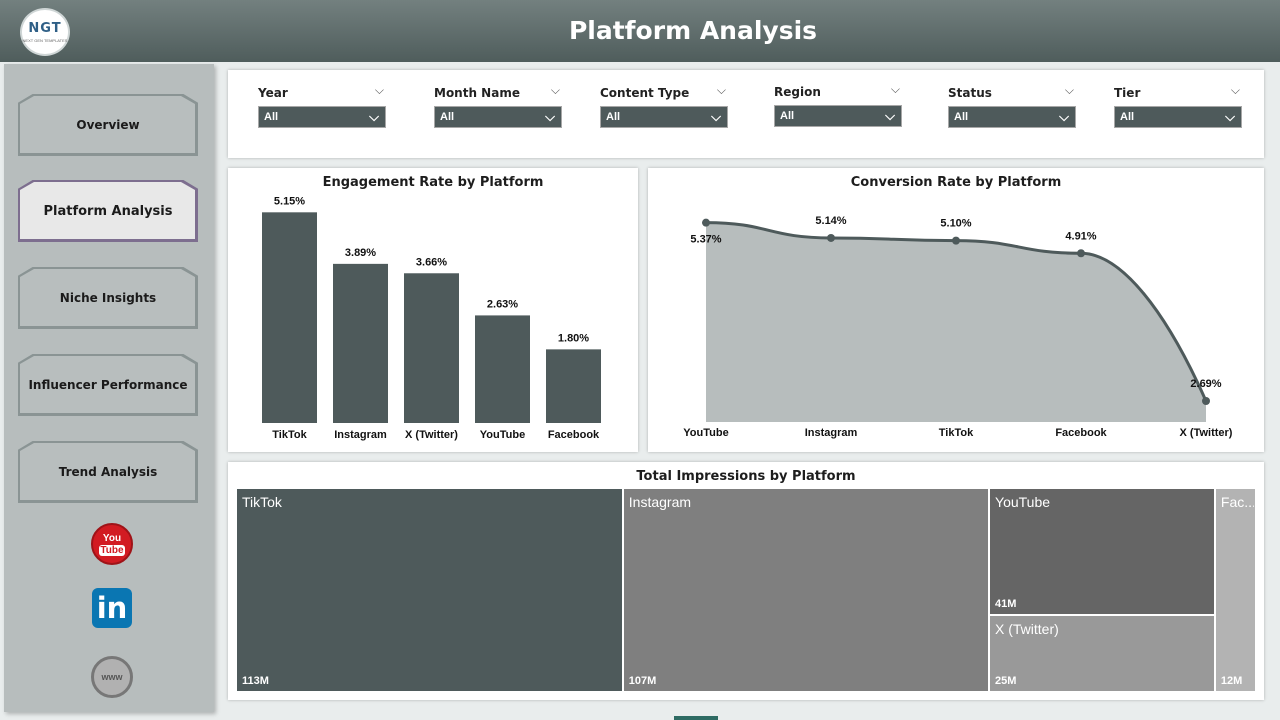 This screenshot has height=720, width=1280. Describe the element at coordinates (1081, 433) in the screenshot. I see `conversion-category-label: Facebook` at that location.